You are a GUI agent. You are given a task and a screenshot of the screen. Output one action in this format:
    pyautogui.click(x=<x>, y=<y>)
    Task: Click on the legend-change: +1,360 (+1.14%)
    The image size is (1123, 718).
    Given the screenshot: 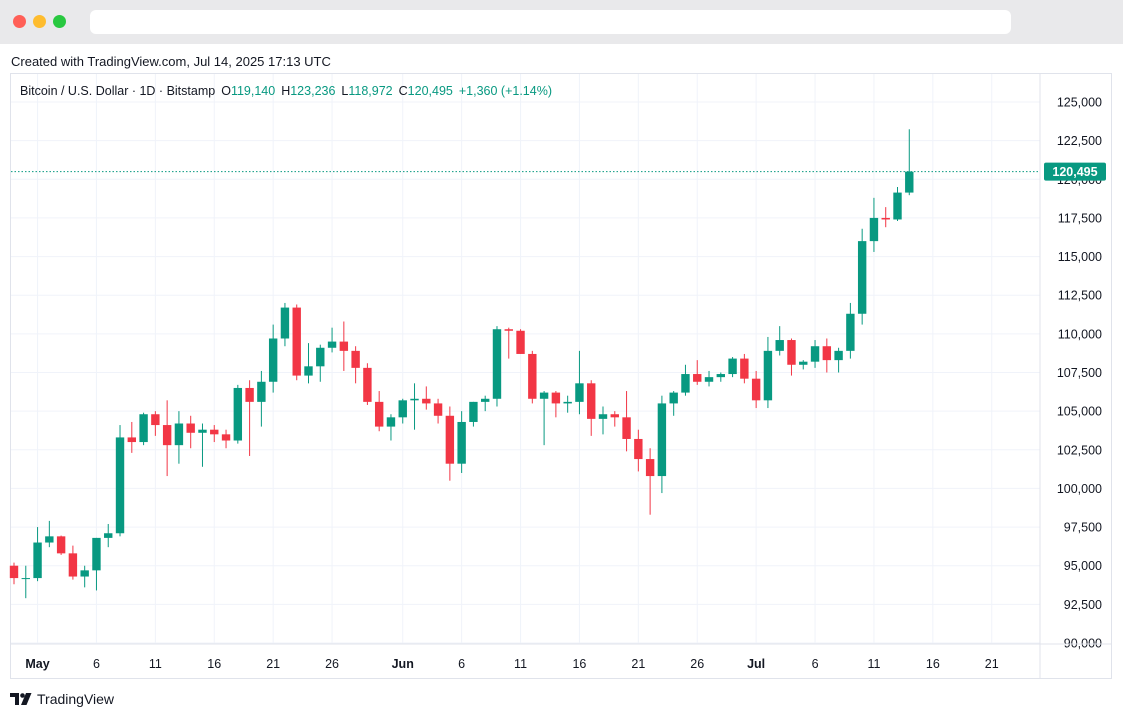 What is the action you would take?
    pyautogui.click(x=505, y=91)
    